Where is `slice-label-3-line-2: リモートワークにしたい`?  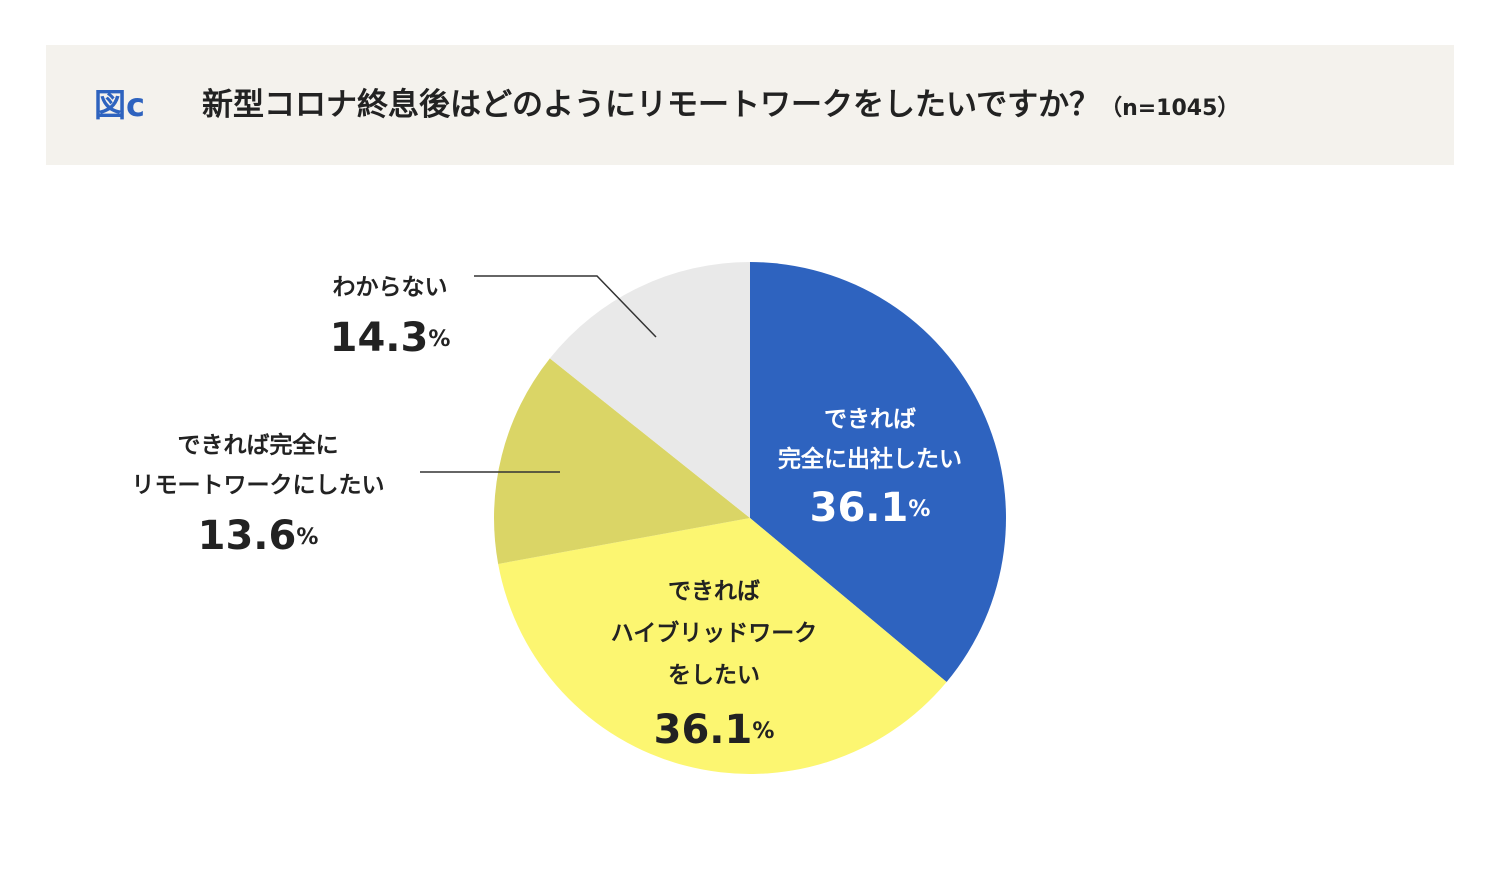
slice-label-3-line-2: リモートワークにしたい is located at coordinates (258, 486).